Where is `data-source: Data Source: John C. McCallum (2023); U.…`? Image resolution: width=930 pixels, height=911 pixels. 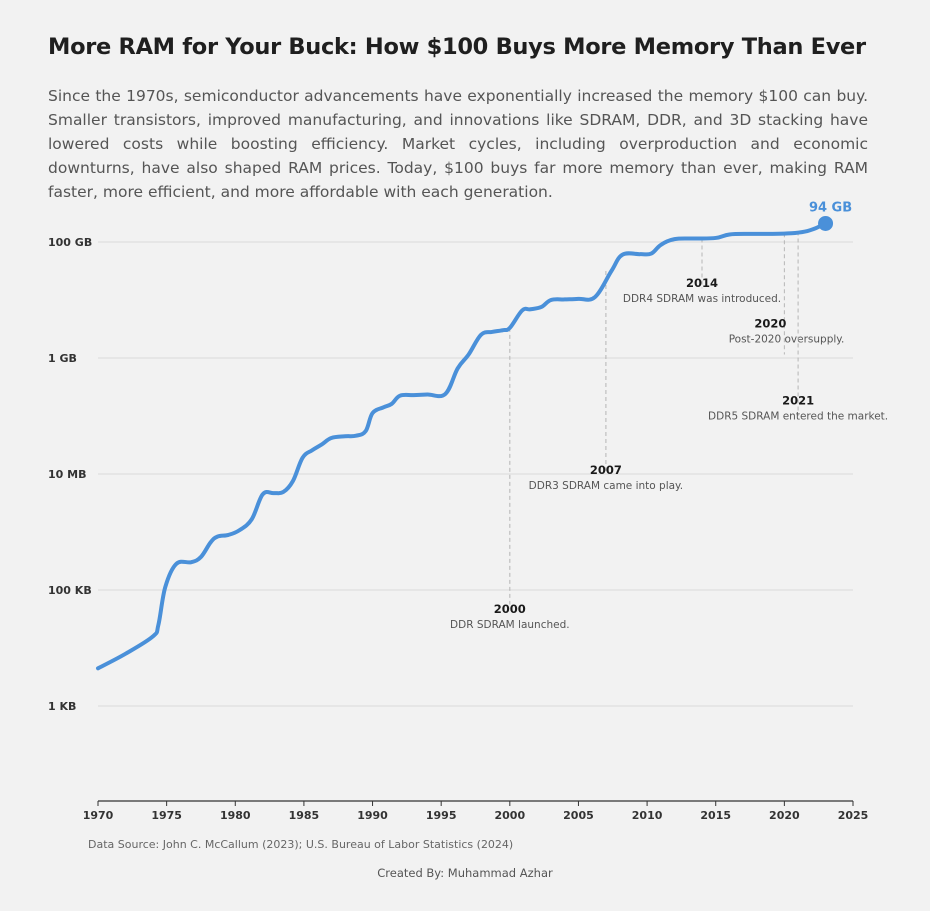
data-source: Data Source: John C. McCallum (2023); U.… is located at coordinates (301, 844).